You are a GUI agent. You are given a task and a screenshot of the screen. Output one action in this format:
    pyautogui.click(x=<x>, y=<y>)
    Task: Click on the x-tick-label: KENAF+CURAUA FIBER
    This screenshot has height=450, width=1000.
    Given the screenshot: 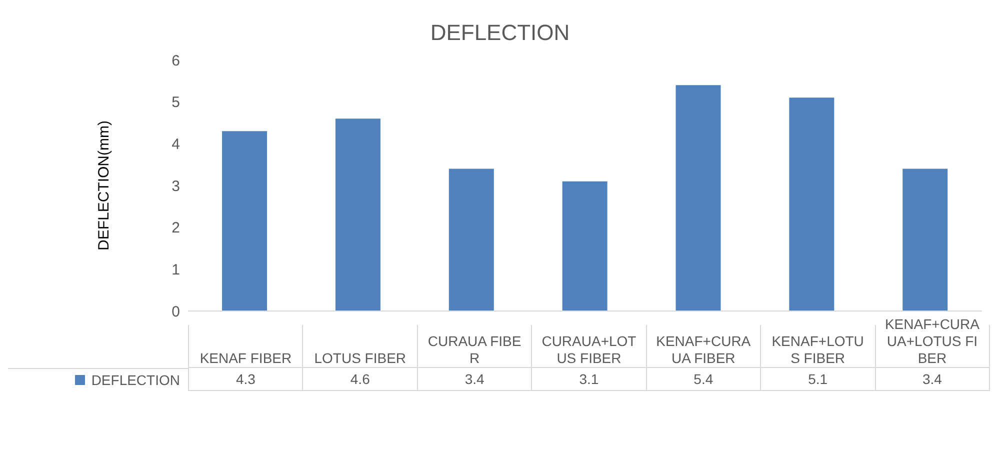 What is the action you would take?
    pyautogui.click(x=703, y=350)
    